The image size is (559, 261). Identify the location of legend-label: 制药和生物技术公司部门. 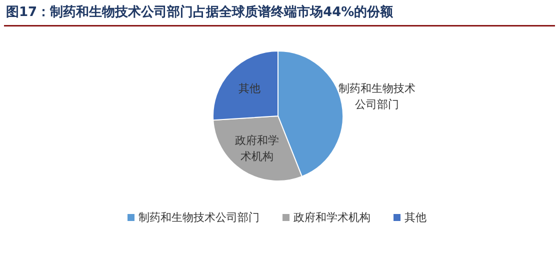
(199, 217).